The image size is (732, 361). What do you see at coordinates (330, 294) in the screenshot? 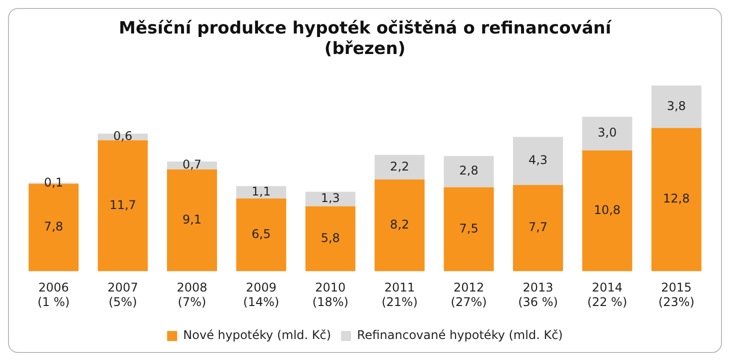
I see `x-tick-label: 2010 (18%)` at bounding box center [330, 294].